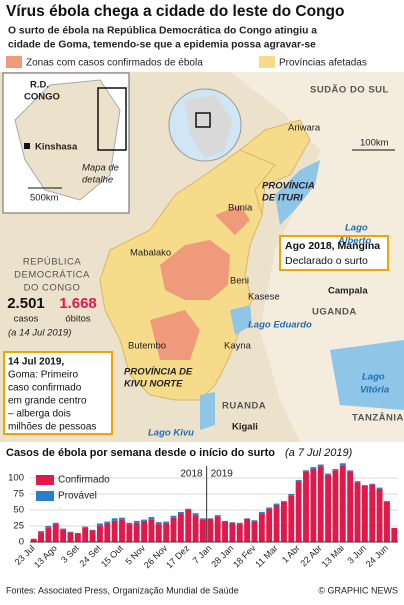  I want to click on lake-label: Alberto, so click(354, 241).